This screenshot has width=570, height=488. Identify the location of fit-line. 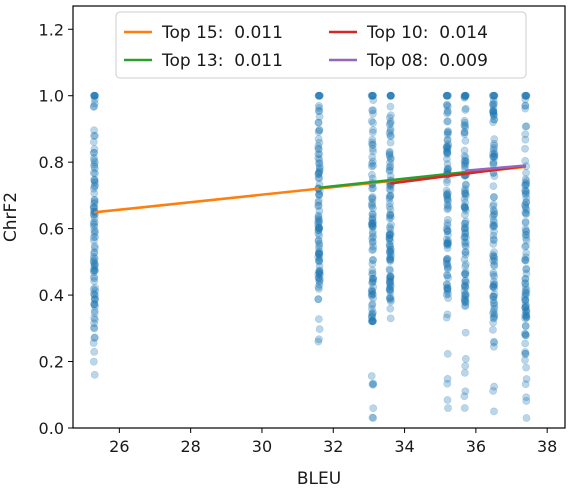
(495, 168).